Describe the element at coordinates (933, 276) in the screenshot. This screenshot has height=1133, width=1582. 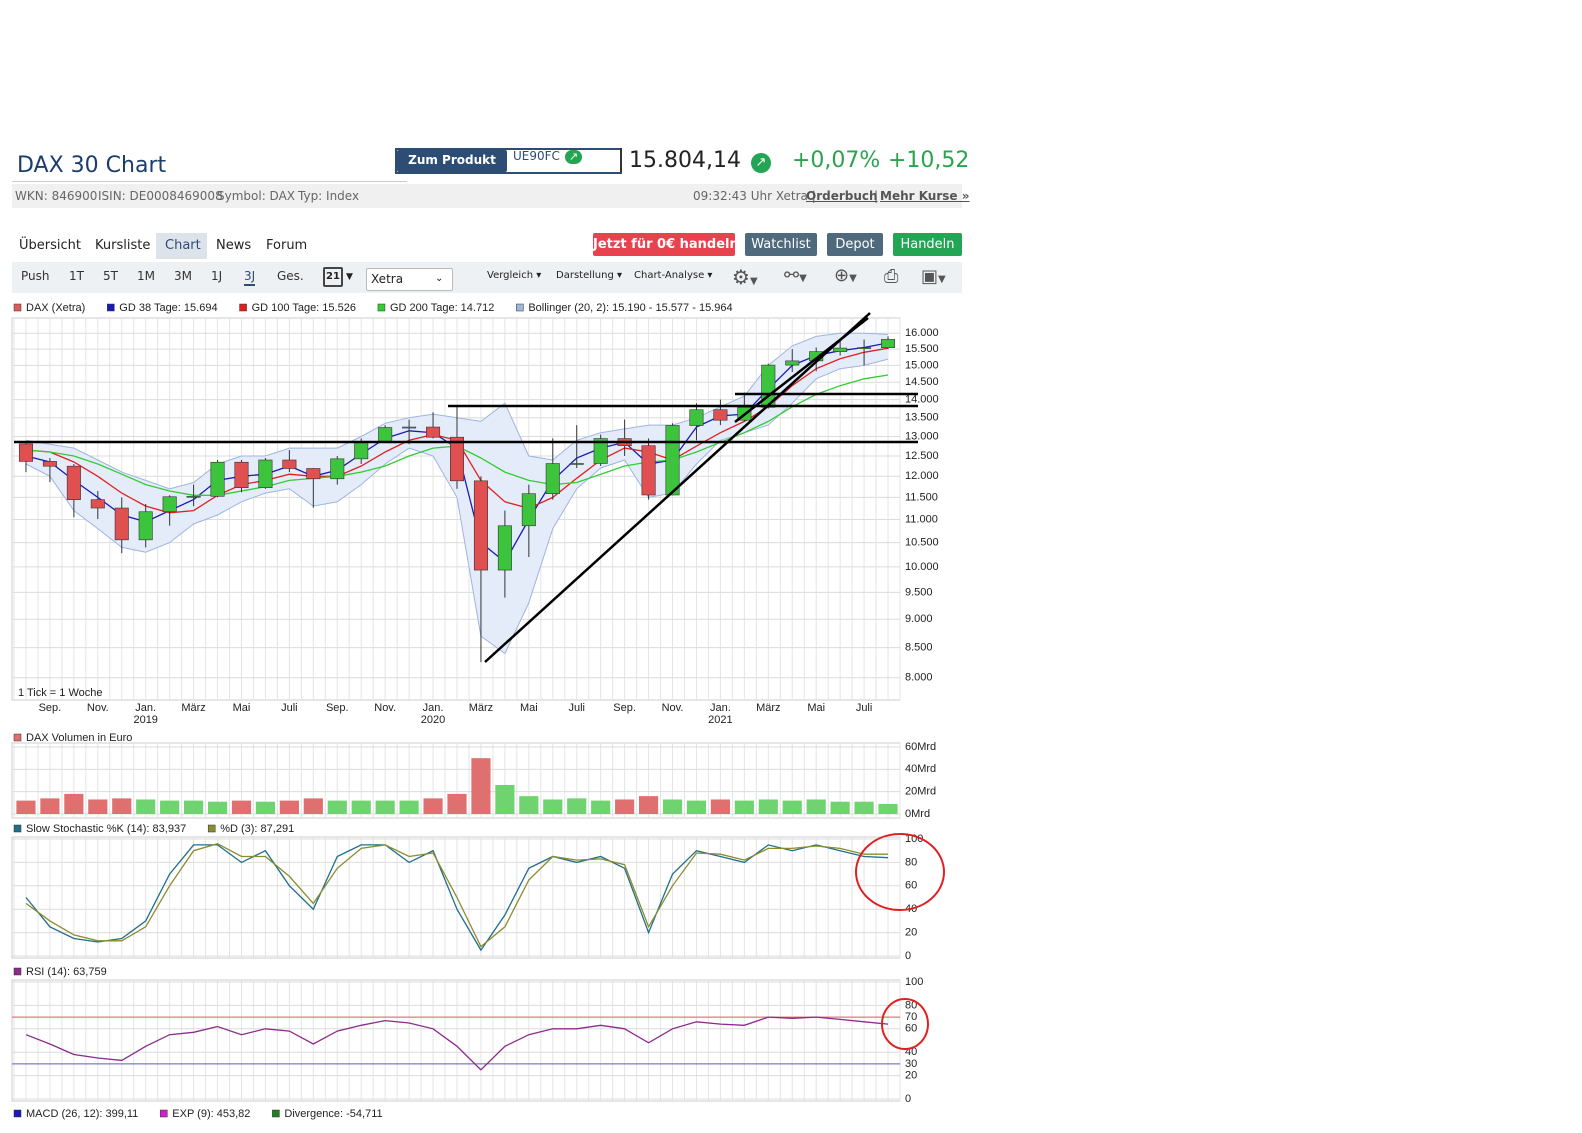
I see `save-icon: ▣▼` at that location.